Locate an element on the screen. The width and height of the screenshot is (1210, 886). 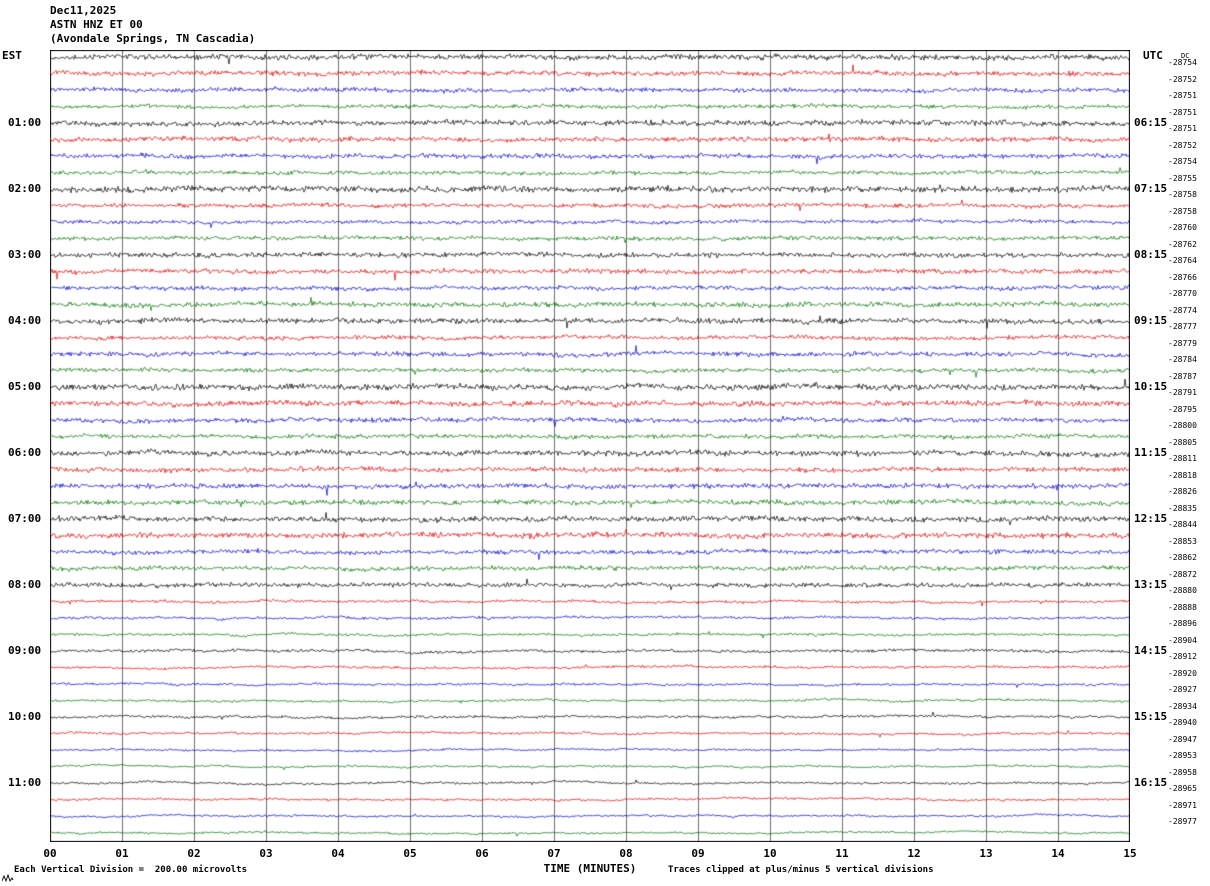
dc-offset-value: -28953 is located at coordinates (1182, 755).